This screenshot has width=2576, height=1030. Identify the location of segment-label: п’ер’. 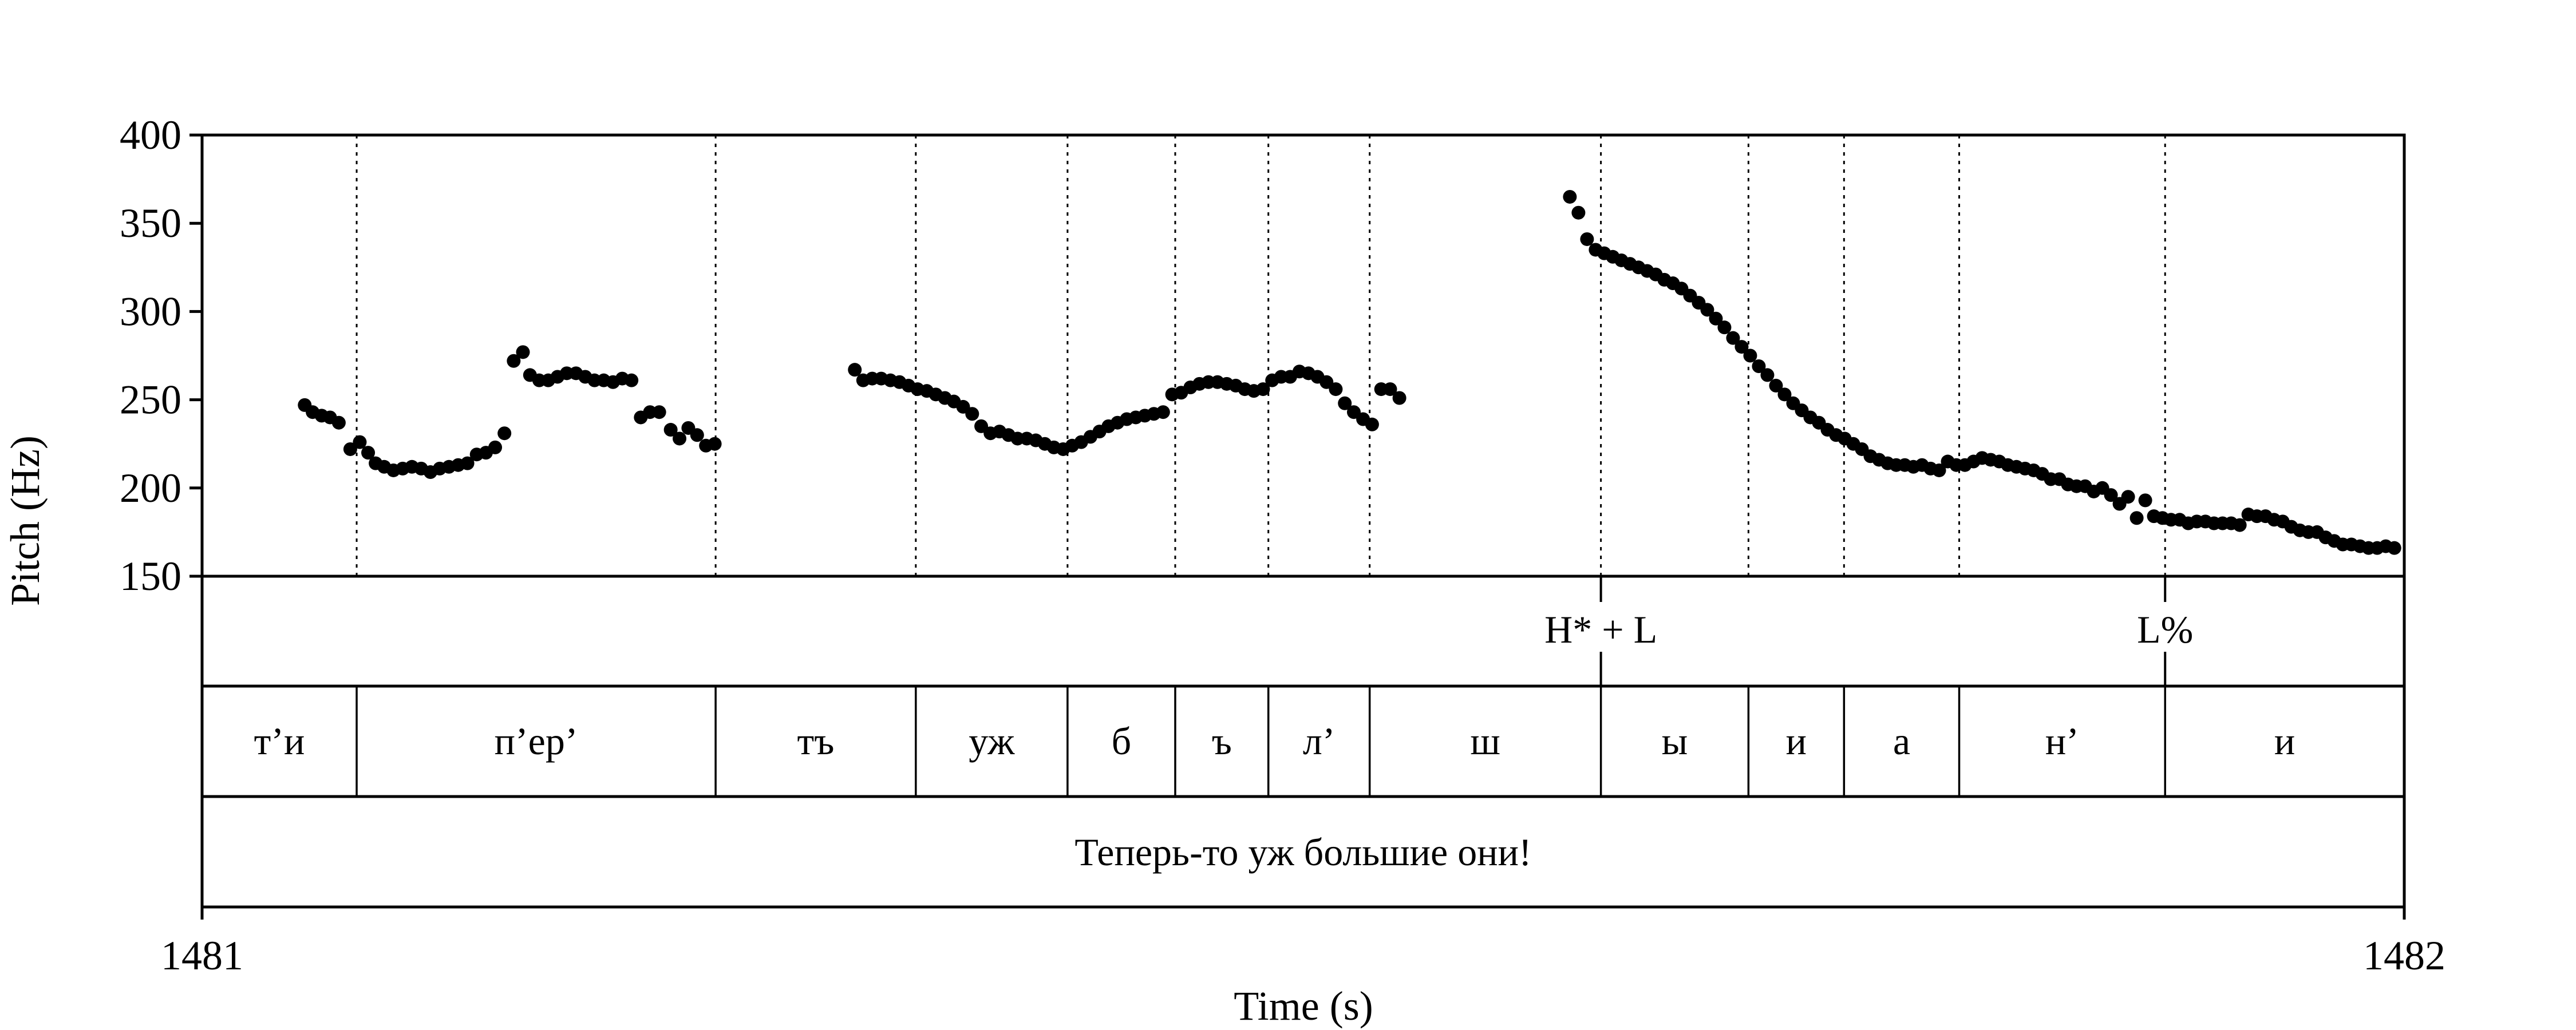
(536, 741).